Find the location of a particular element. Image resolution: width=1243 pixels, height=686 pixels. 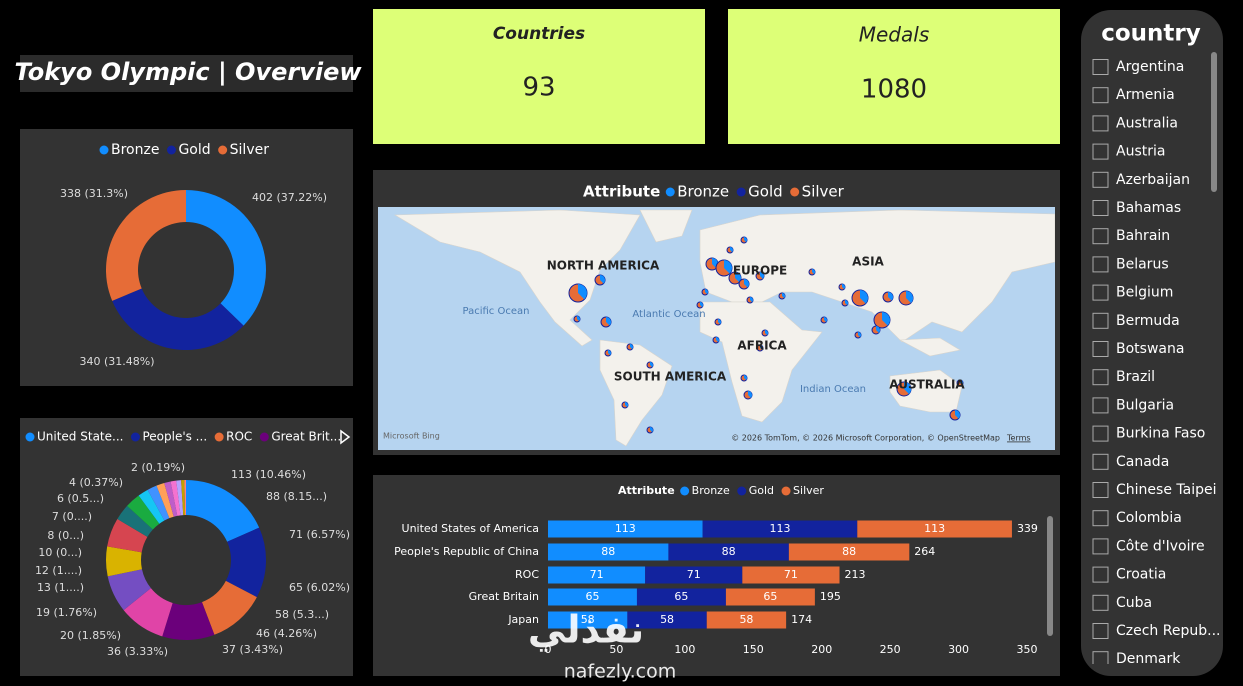

data-label: 58 is located at coordinates (667, 619).